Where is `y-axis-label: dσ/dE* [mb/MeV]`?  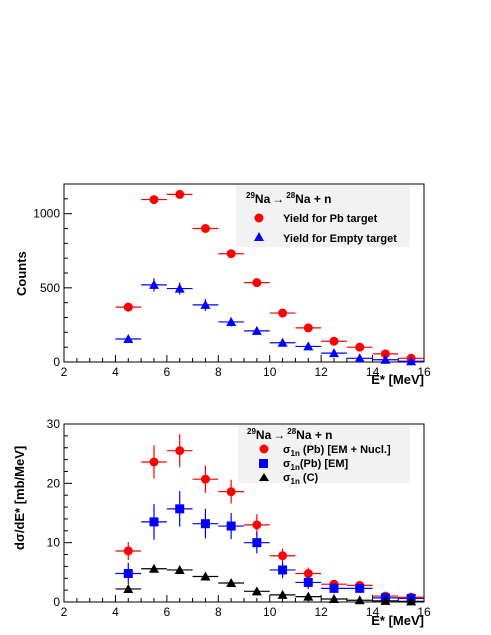 y-axis-label: dσ/dE* [mb/MeV] is located at coordinates (19, 498).